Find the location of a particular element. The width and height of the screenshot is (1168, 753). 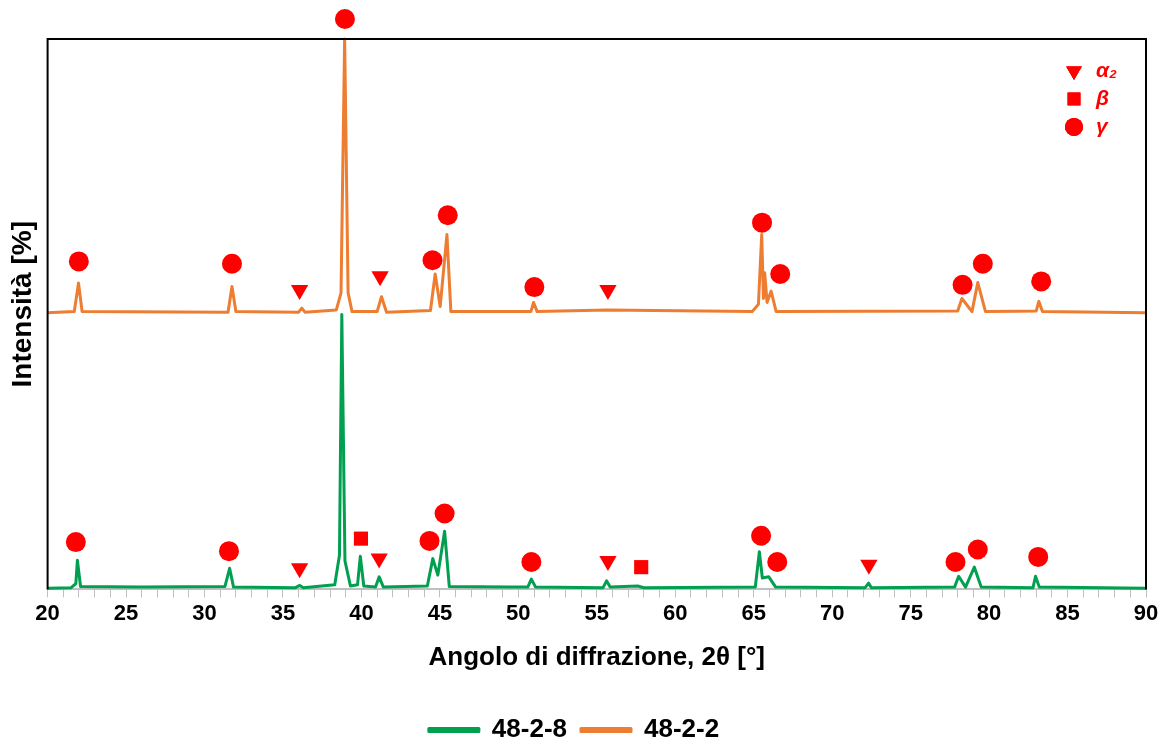

legend-label: γ is located at coordinates (1102, 125).